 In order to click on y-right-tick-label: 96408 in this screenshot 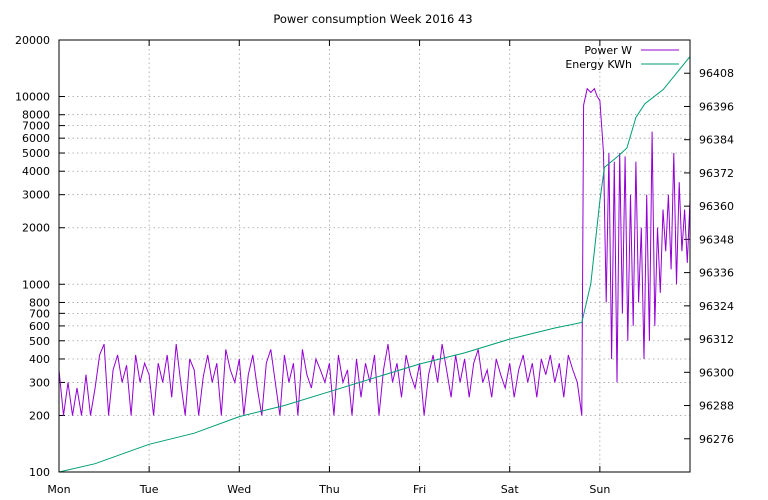, I will do `click(716, 73)`.